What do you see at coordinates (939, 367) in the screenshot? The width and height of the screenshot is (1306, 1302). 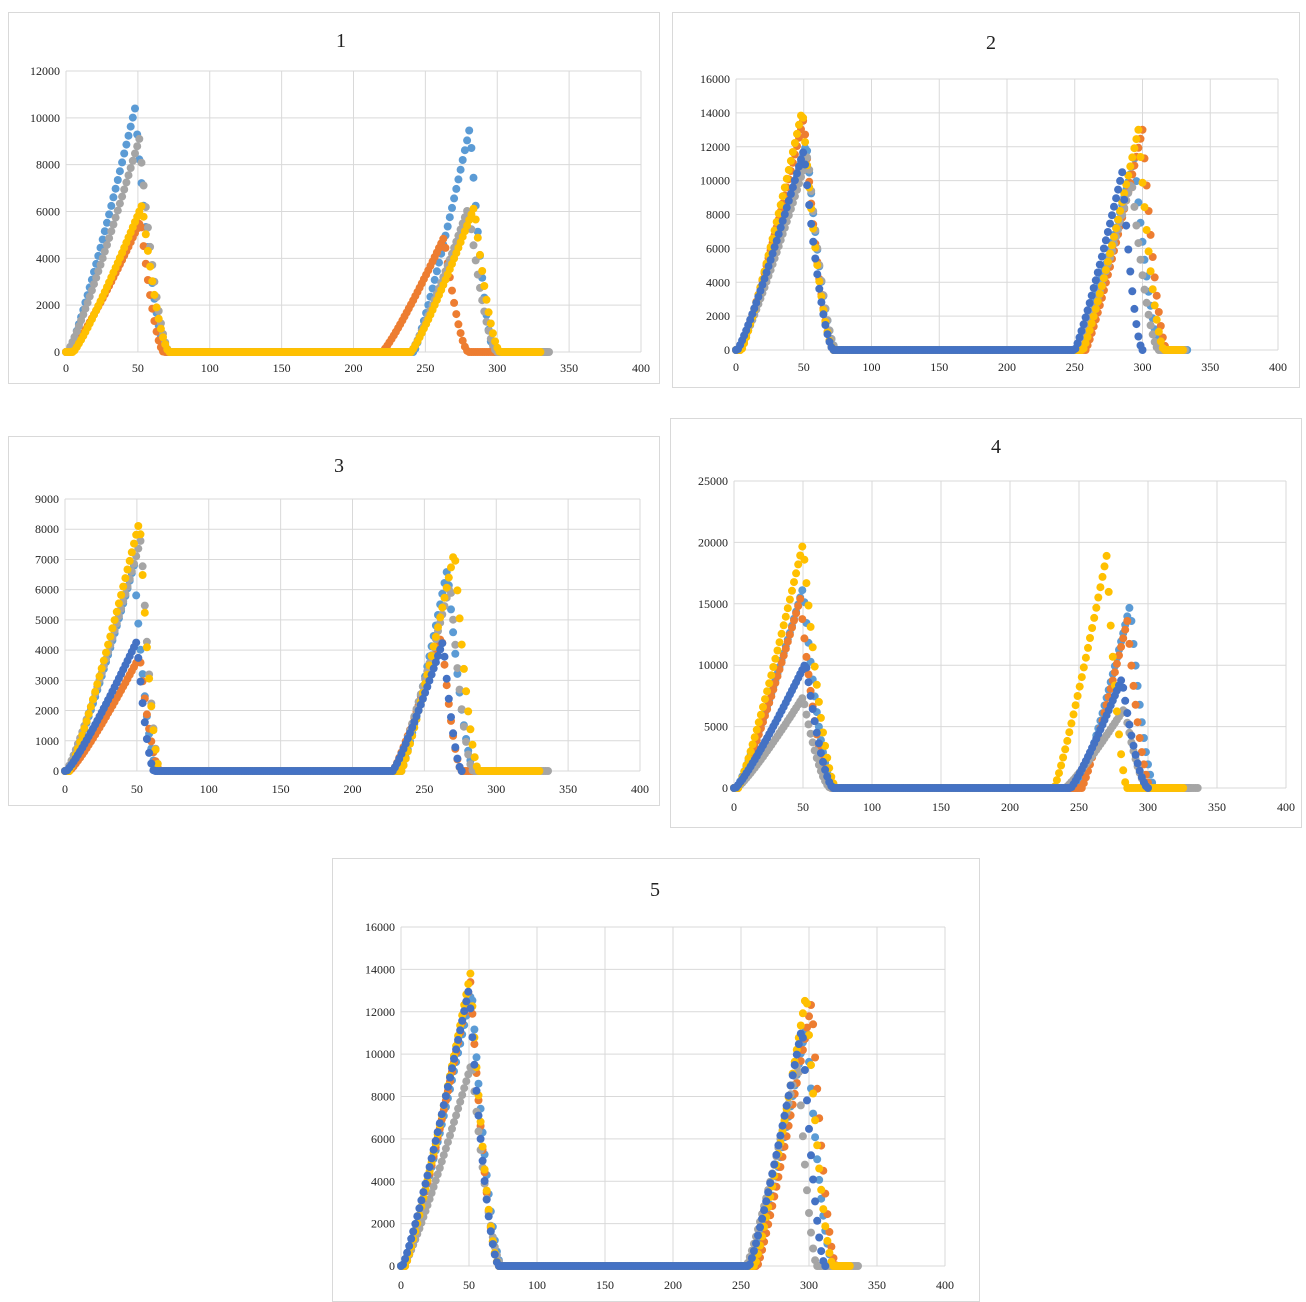 I see `x-tick-label: 150` at bounding box center [939, 367].